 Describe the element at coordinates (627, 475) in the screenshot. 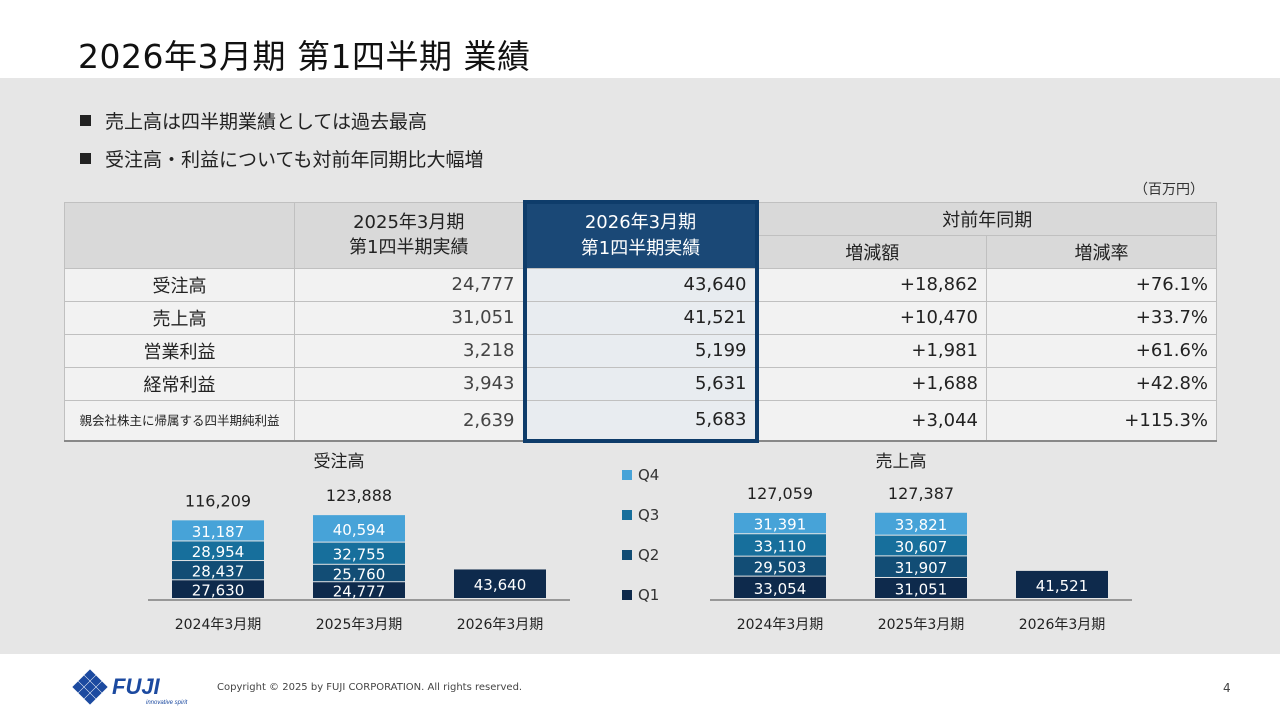

I see `q4-swatch` at that location.